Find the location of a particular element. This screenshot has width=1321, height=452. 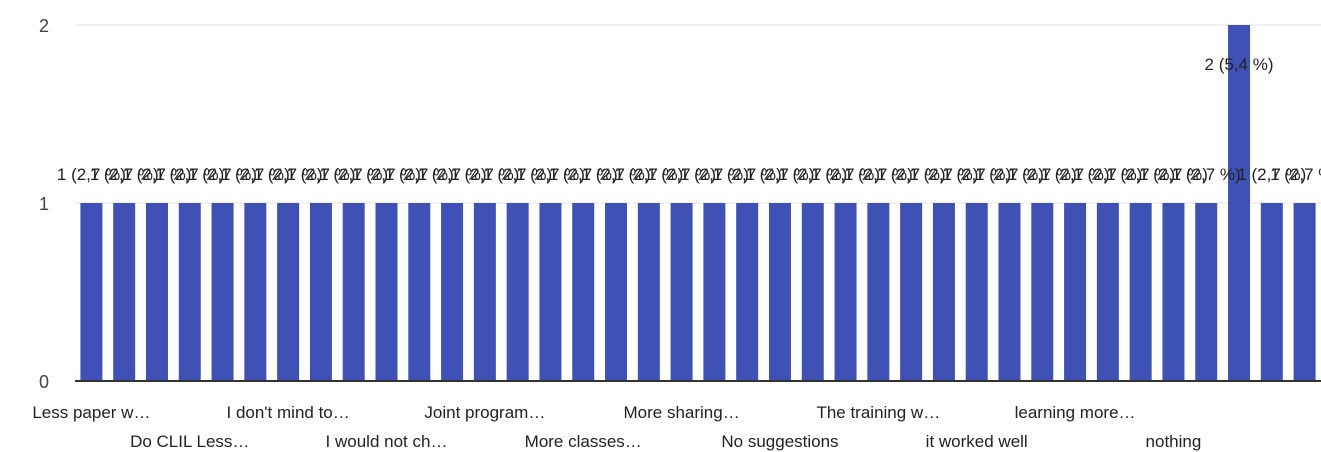

y-tick-label: 1 is located at coordinates (44, 204).